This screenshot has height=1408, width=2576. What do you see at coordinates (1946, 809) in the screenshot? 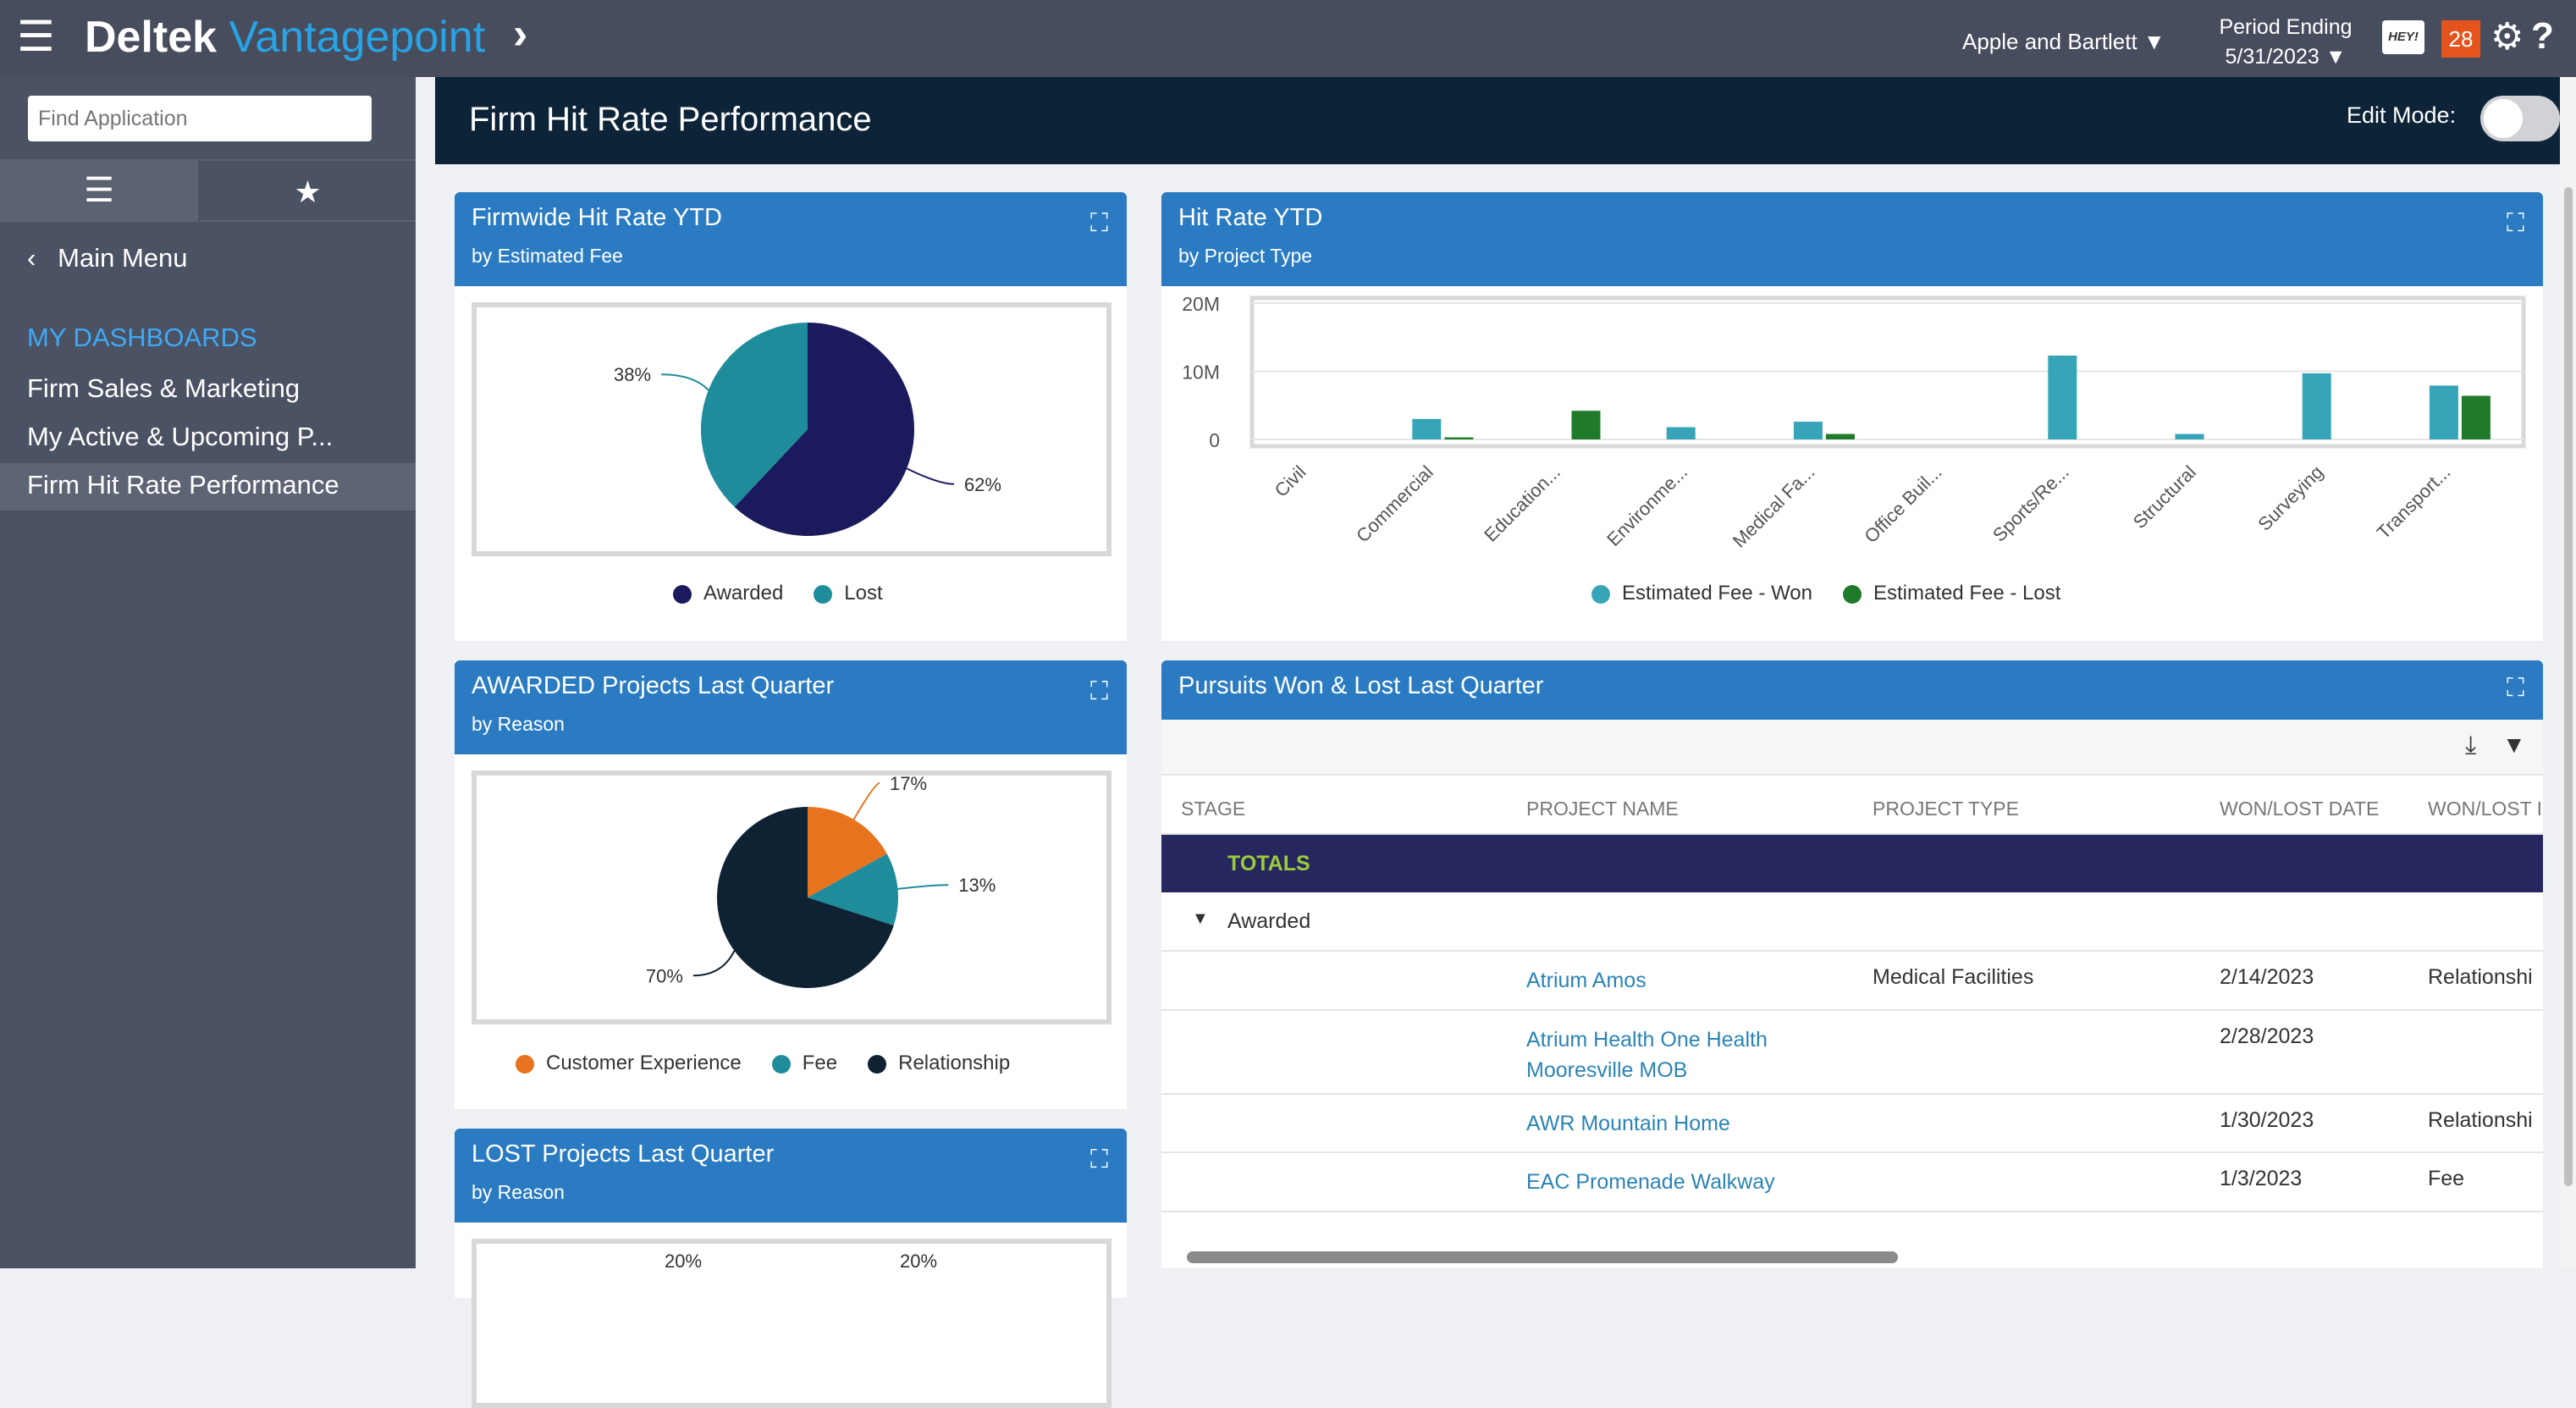
I see `column-header-project-type: PROJECT TYPE` at bounding box center [1946, 809].